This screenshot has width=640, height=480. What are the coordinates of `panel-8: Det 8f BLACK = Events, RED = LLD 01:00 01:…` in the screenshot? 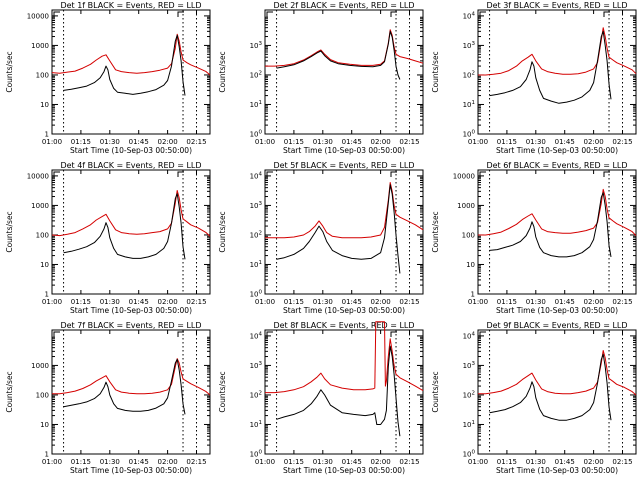 It's located at (321, 398).